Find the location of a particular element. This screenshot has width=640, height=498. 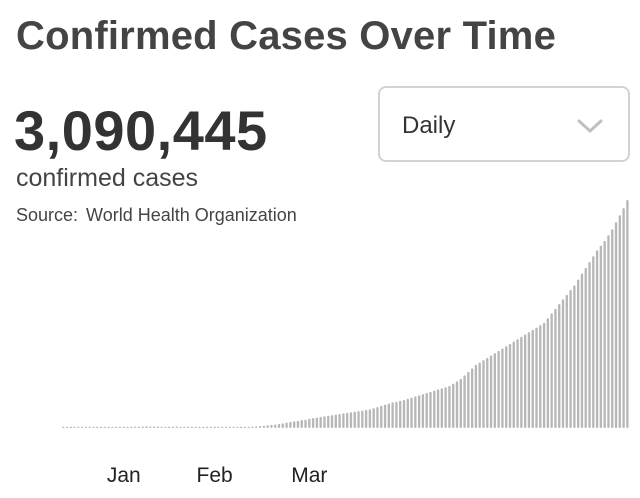

x-axis-ticks: Jan Feb Mar is located at coordinates (217, 475).